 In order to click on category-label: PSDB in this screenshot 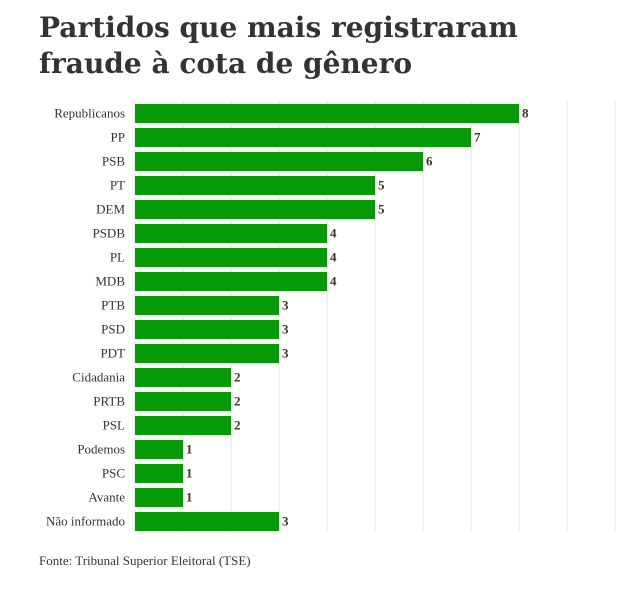, I will do `click(108, 233)`.